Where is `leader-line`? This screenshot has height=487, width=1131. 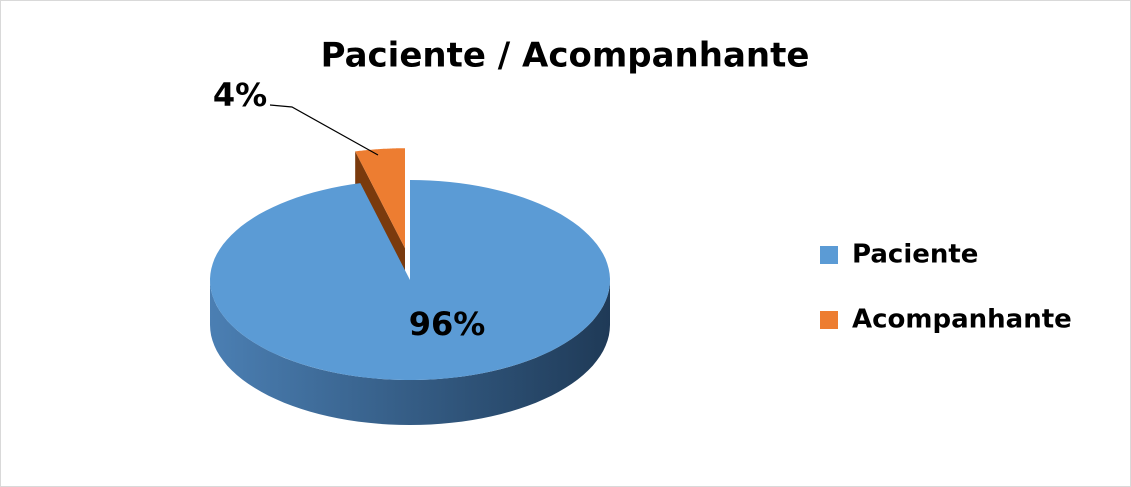
leader-line is located at coordinates (324, 130).